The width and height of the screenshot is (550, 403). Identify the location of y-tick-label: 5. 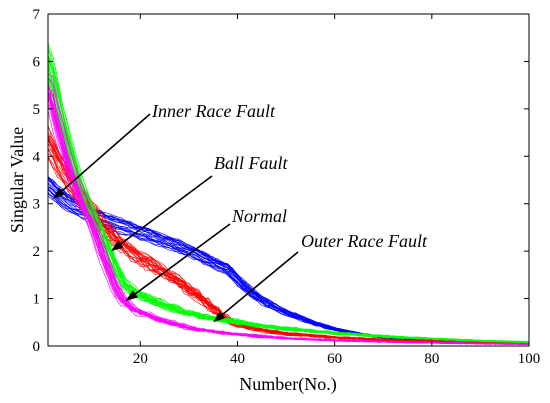
(37, 110).